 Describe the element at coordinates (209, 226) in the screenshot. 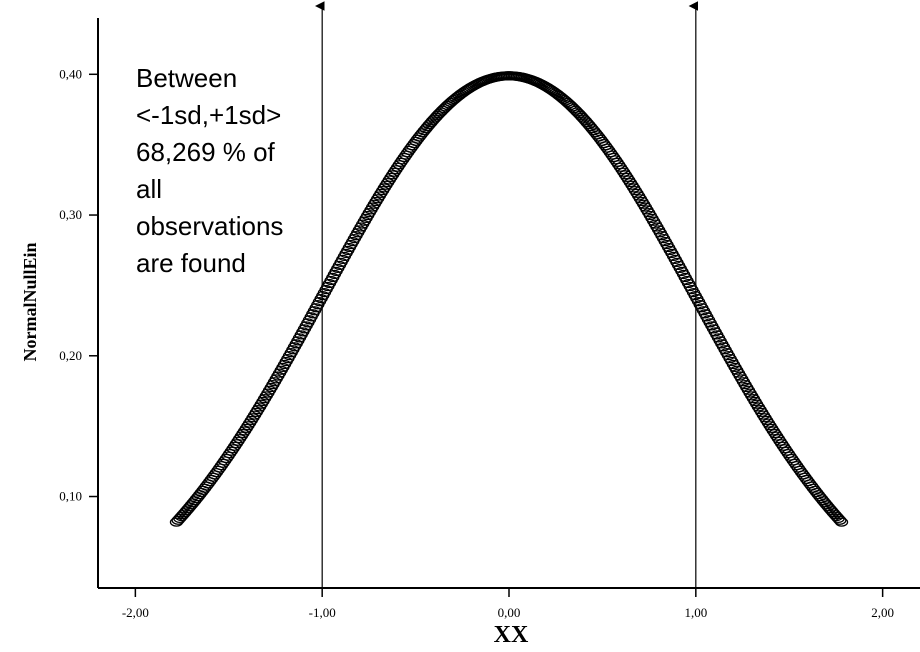

I see `annotation-line: observations` at that location.